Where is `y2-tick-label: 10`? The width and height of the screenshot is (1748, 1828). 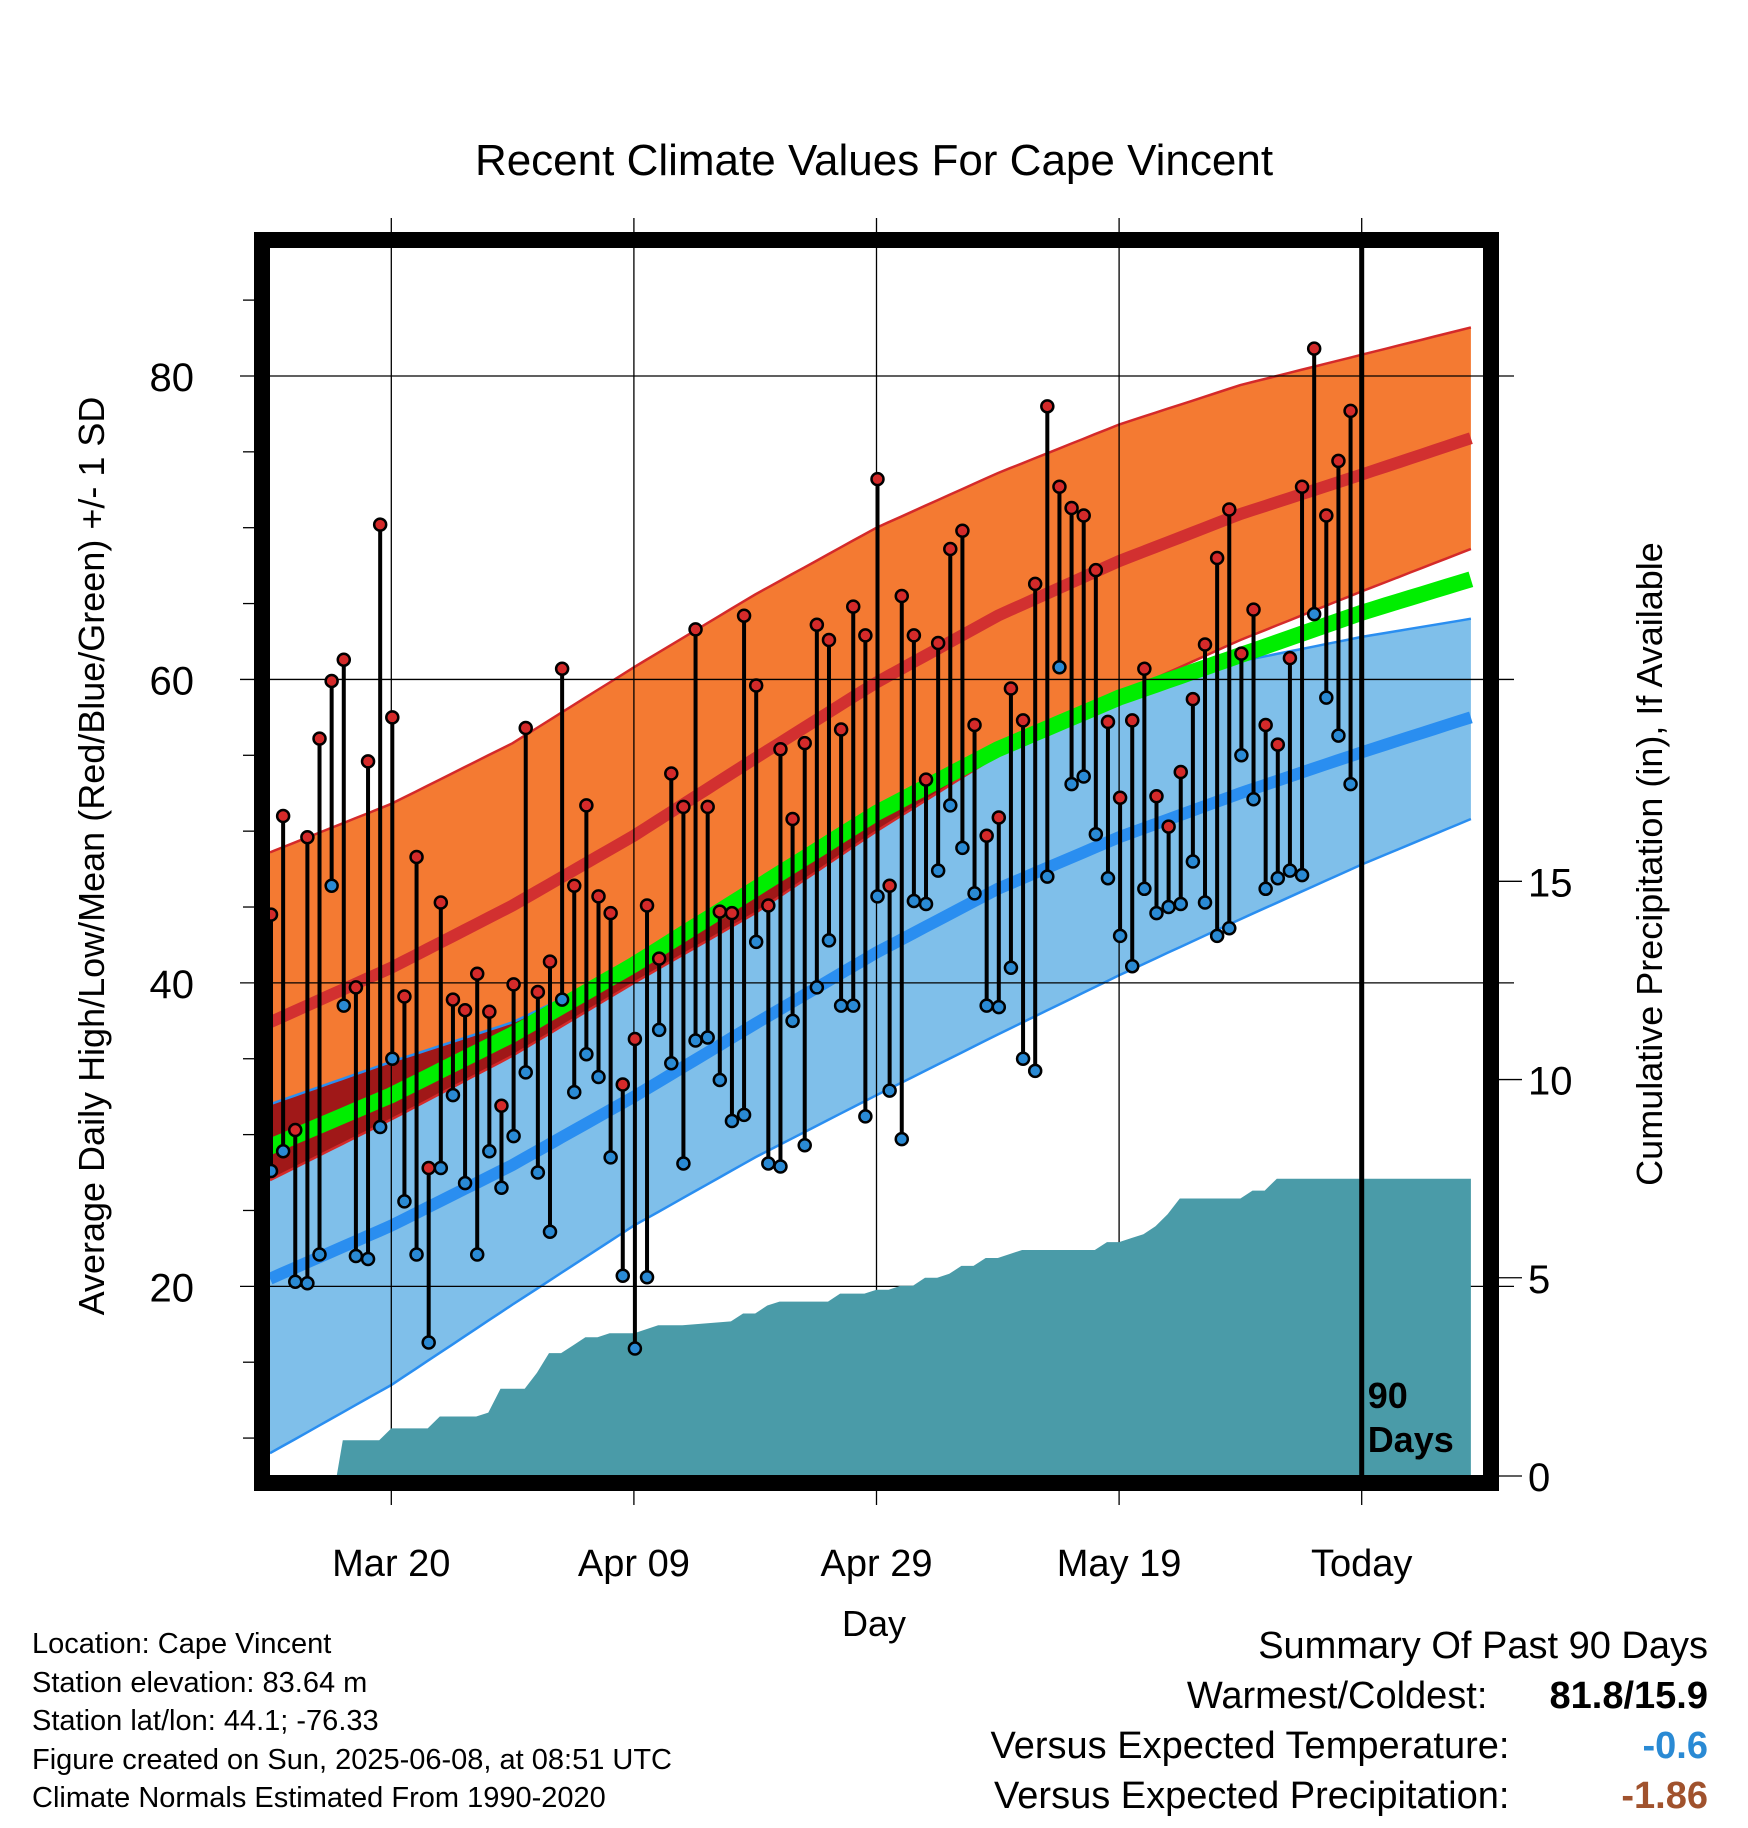
y2-tick-label: 10 is located at coordinates (1550, 1082).